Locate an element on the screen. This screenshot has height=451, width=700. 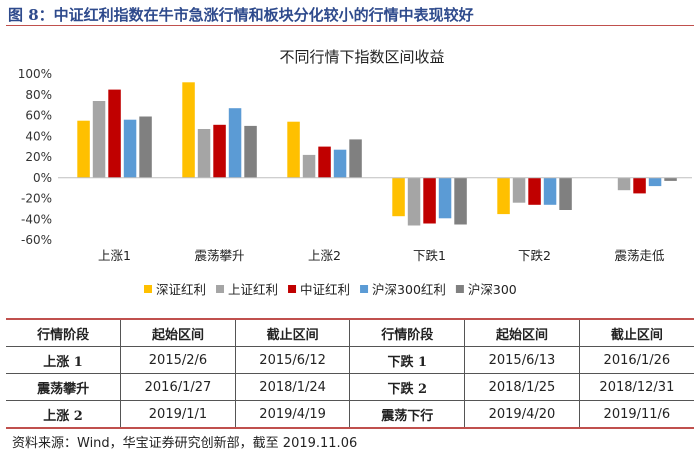
y-tick-label: -40% is located at coordinates (36, 219).